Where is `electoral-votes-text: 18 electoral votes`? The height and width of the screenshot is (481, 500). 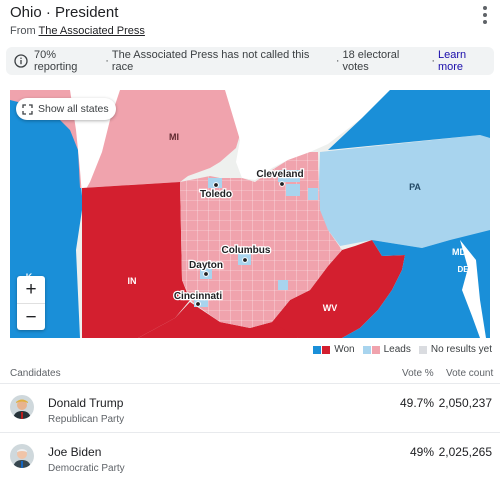
electoral-votes-text: 18 electoral votes is located at coordinates (371, 61).